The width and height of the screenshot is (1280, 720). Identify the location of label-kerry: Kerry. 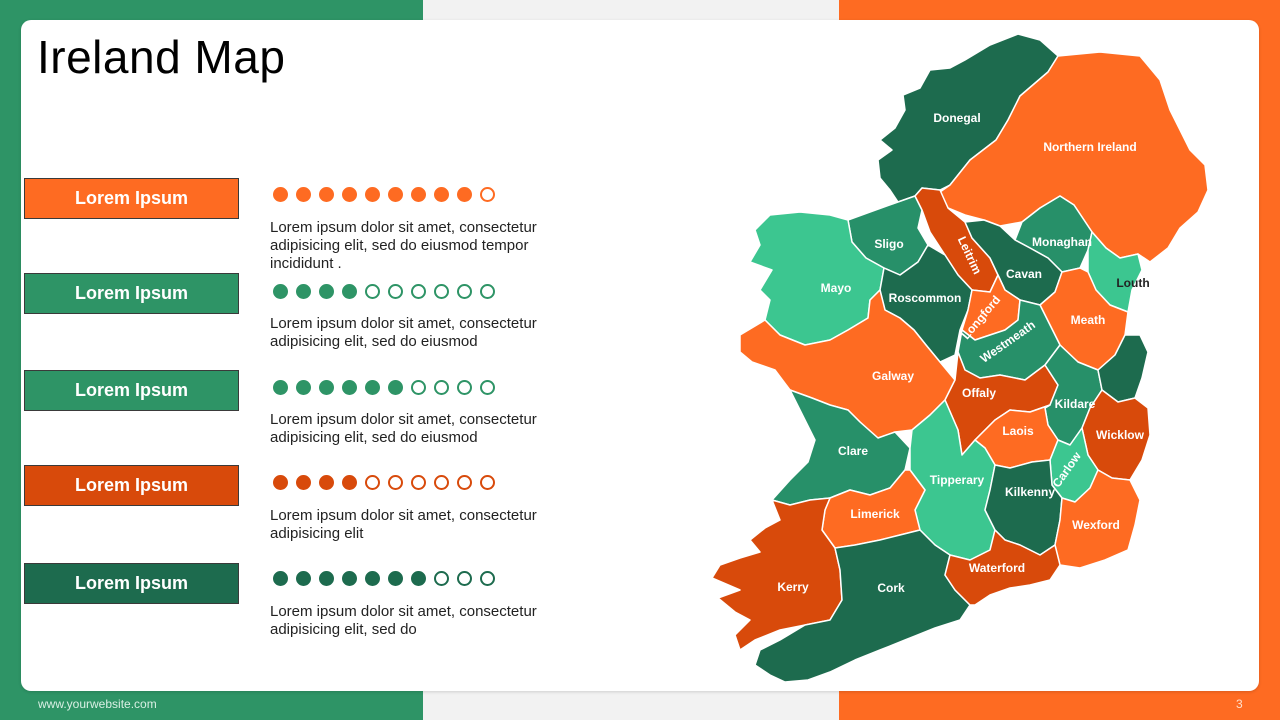
(793, 587).